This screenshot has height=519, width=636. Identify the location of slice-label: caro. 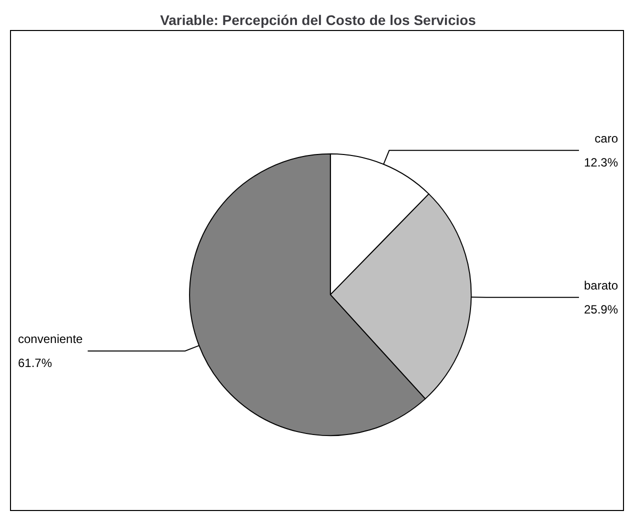
(606, 138).